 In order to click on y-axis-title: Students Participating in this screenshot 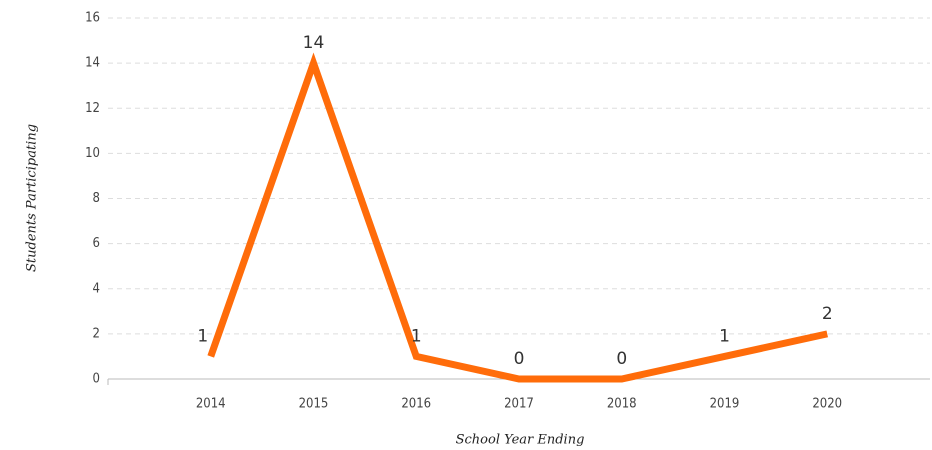, I will do `click(32, 198)`.